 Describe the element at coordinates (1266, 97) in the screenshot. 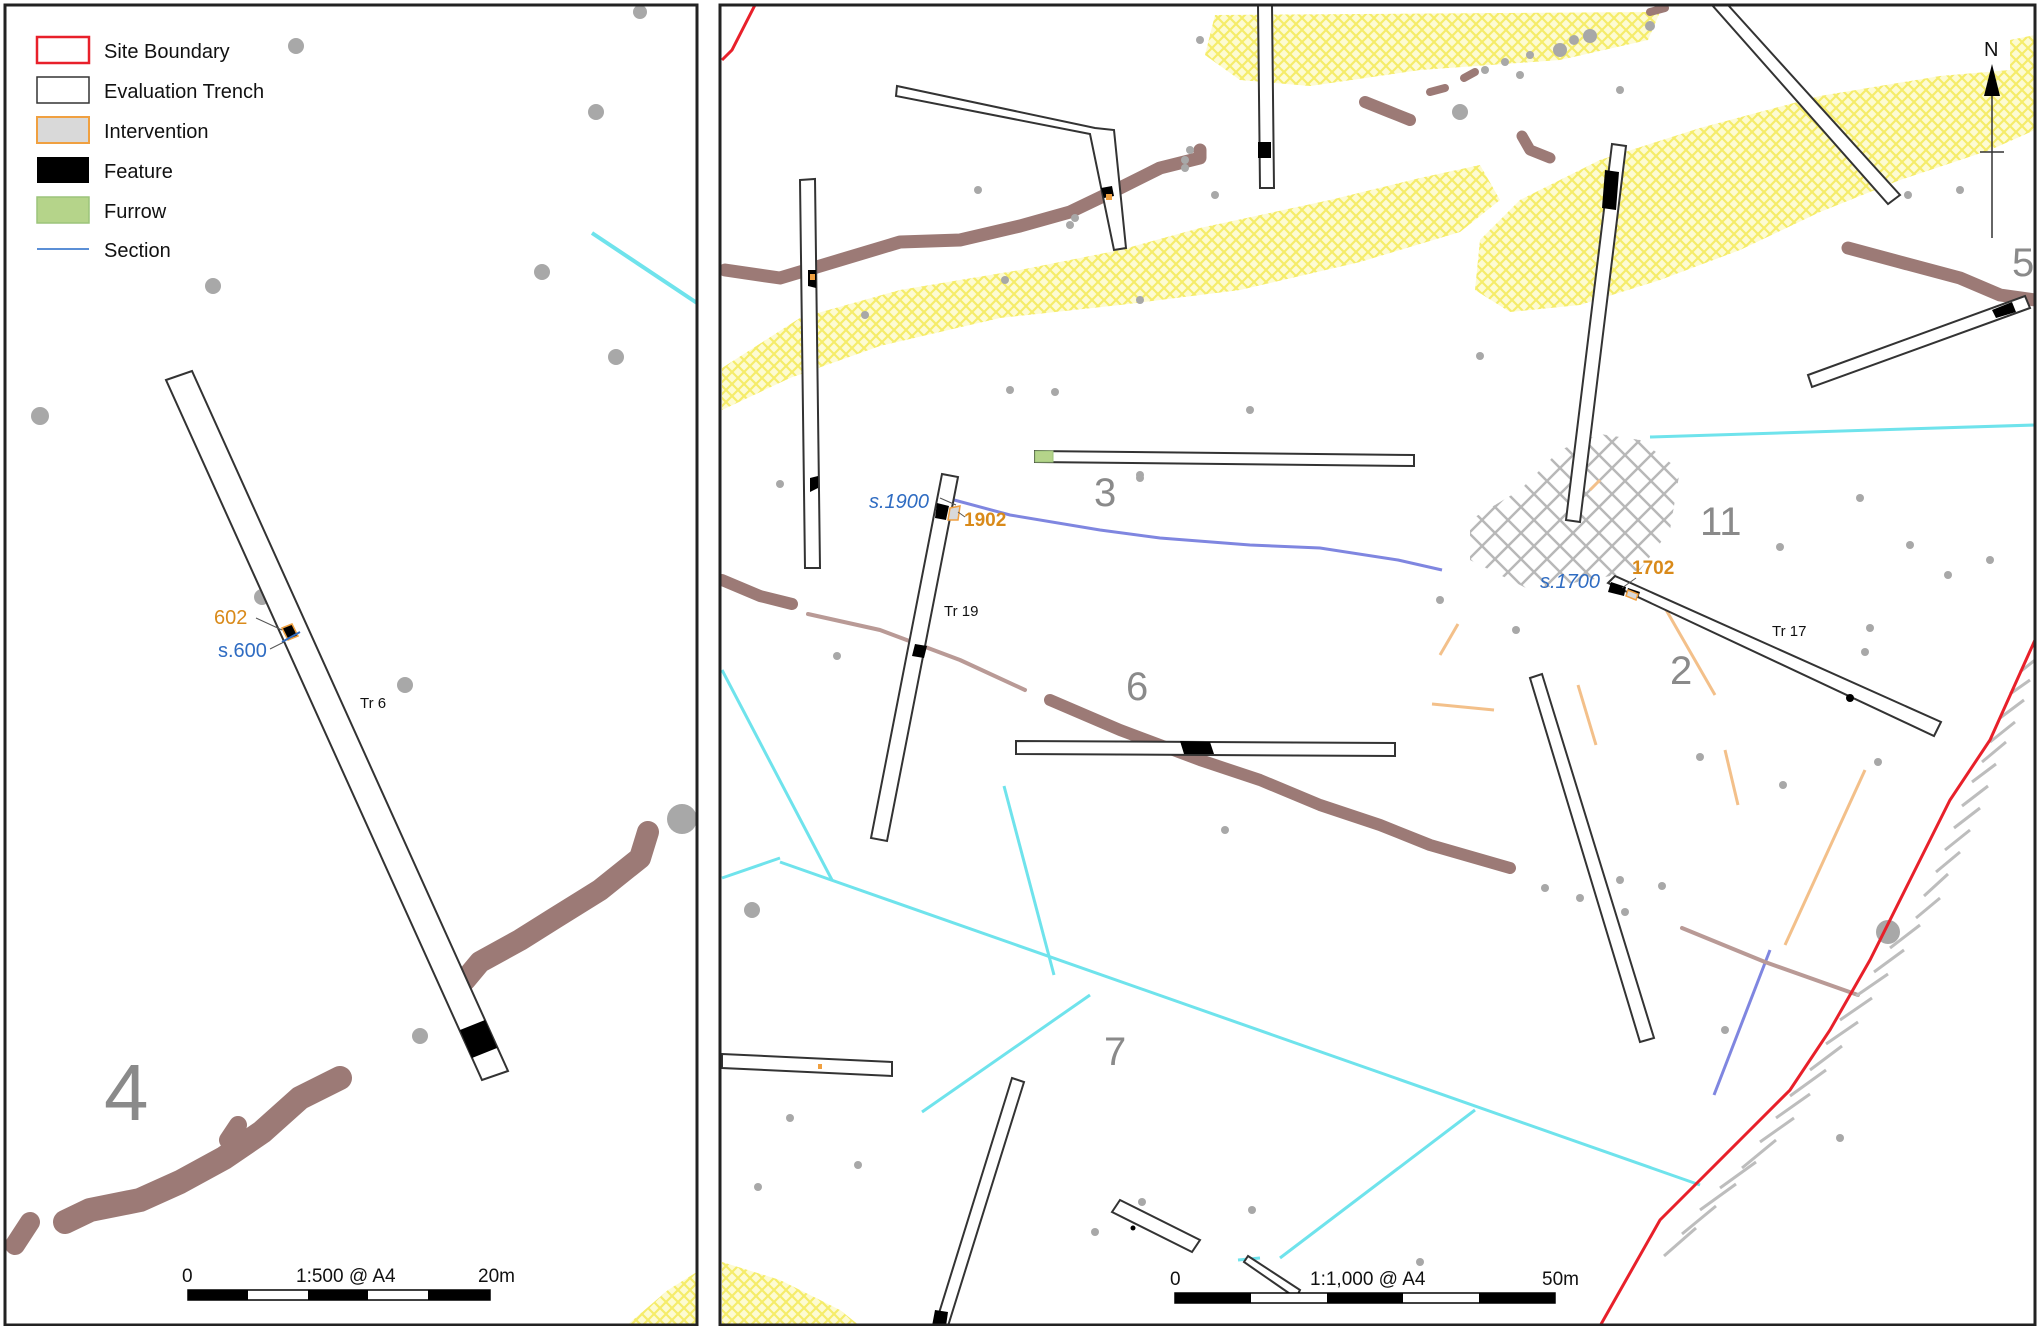

I see `trench-north-vertical` at that location.